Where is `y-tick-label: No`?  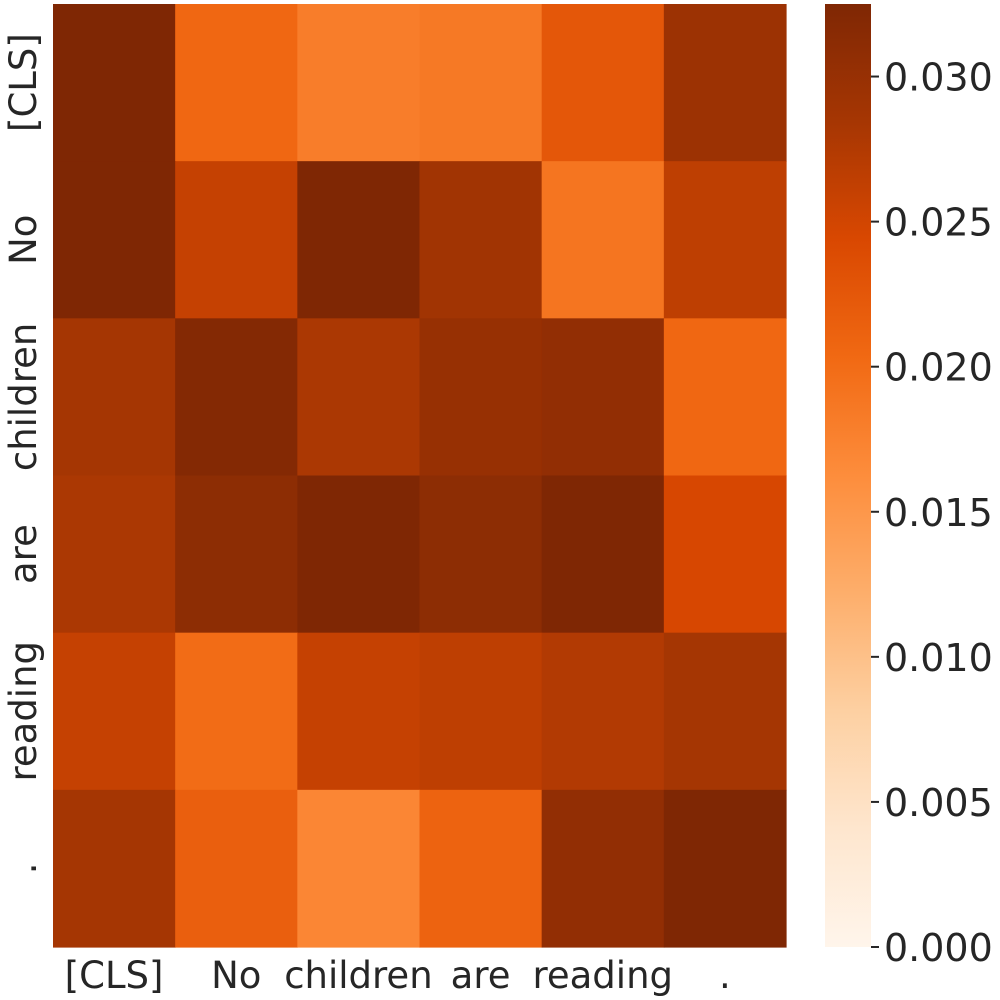 y-tick-label: No is located at coordinates (23, 240).